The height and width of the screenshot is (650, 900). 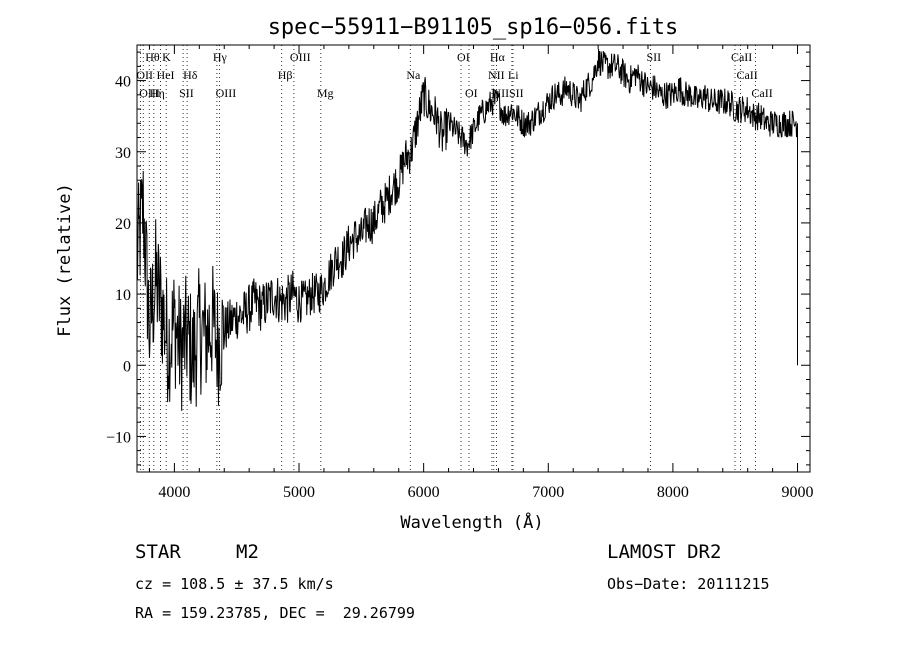 I want to click on spectral-line-label: NII, so click(x=496, y=75).